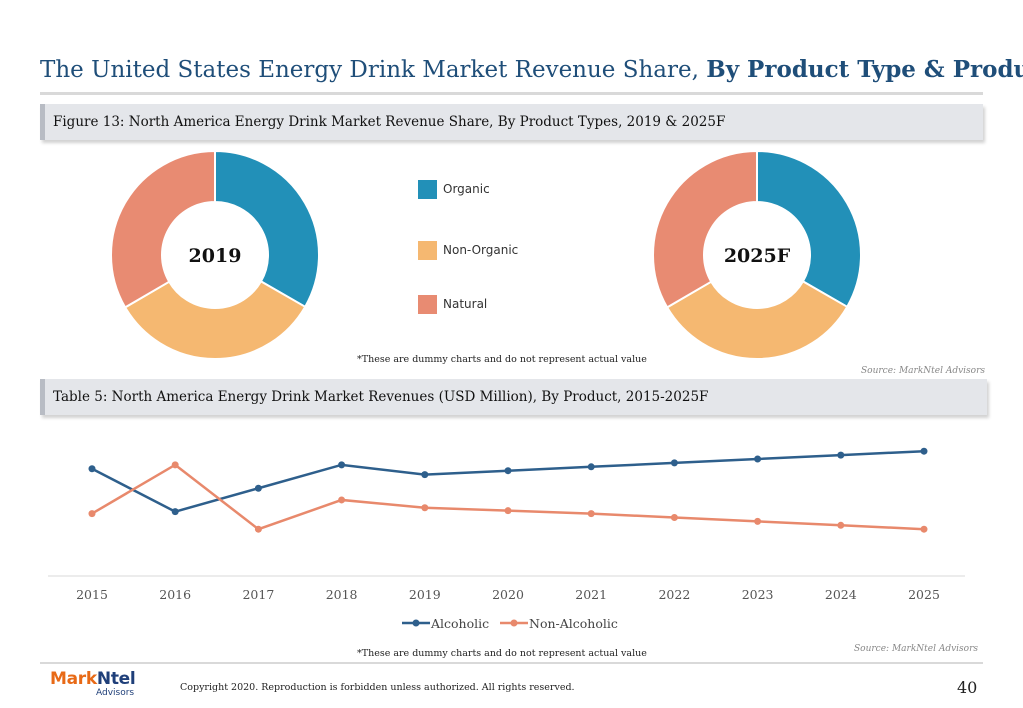  I want to click on table-5-source: Source: MarkNtel Advisors, so click(916, 649).